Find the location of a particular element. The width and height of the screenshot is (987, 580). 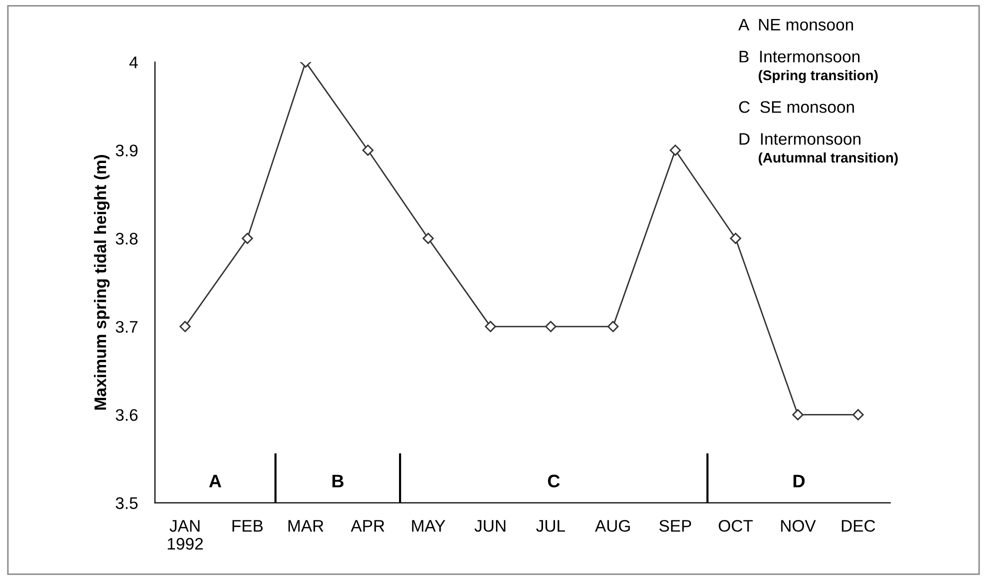

text: A NE monsoon is located at coordinates (795, 24).